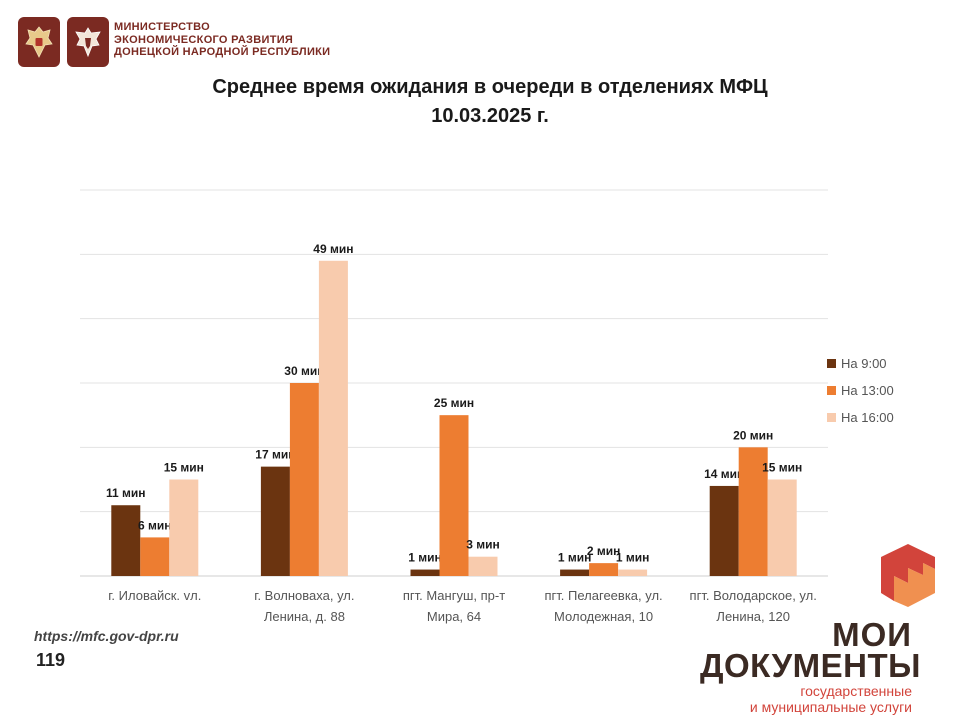  I want to click on legend-item-16: На 16:00, so click(860, 417).